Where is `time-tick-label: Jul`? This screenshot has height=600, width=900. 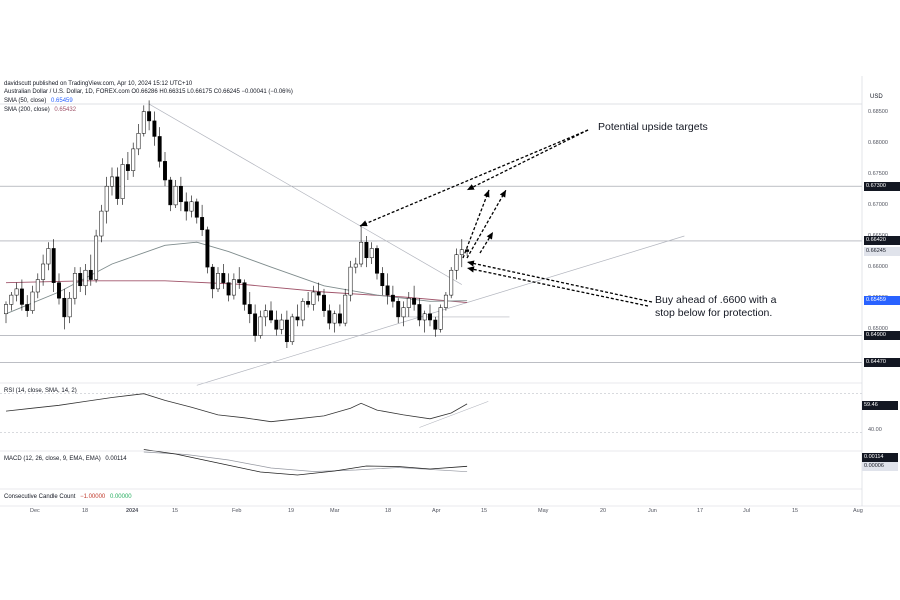
time-tick-label: Jul is located at coordinates (747, 511).